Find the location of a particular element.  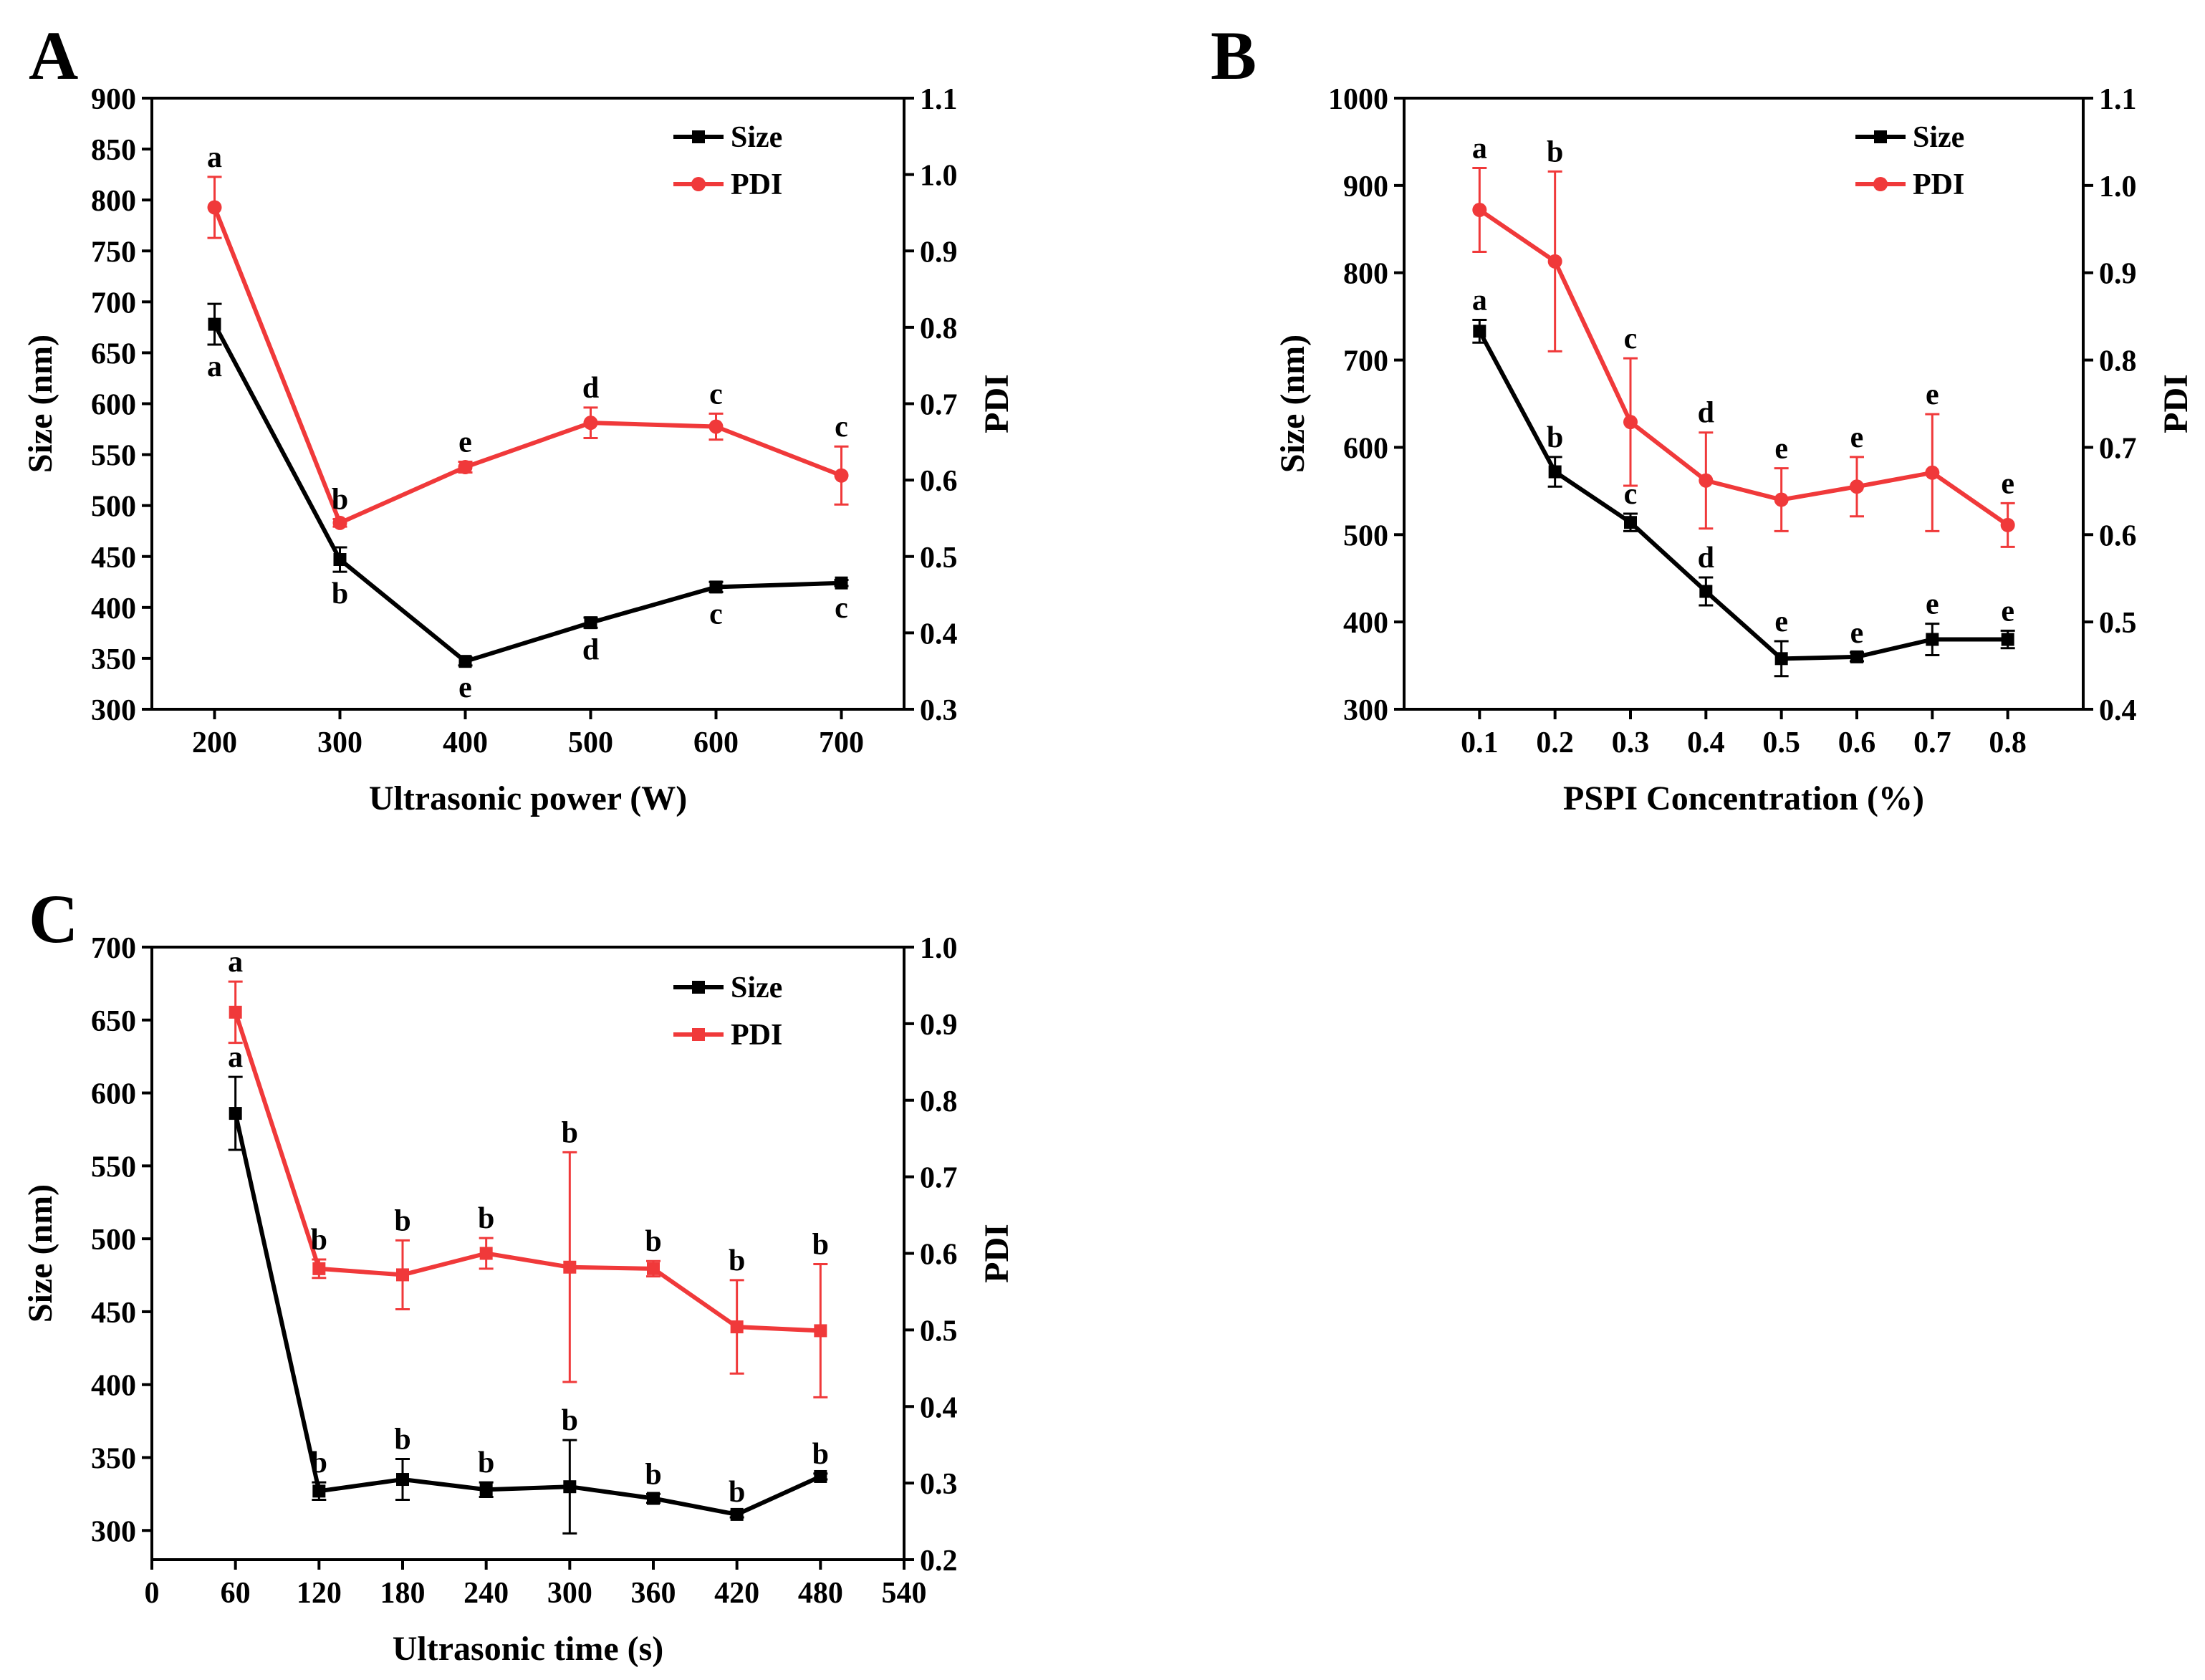

panel-a-x-axis-title: Ultrasonic power (W) is located at coordinates (528, 798).